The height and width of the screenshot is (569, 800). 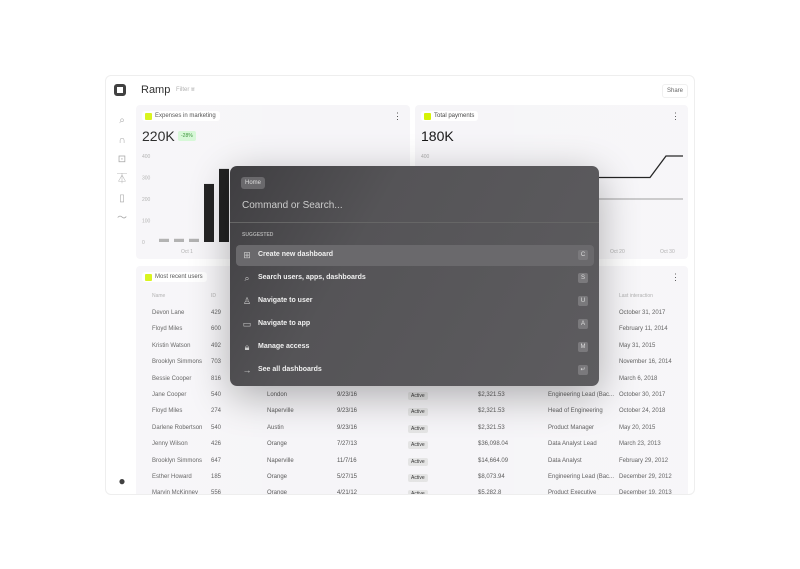 I want to click on table-cell: March 23, 2013, so click(x=640, y=444).